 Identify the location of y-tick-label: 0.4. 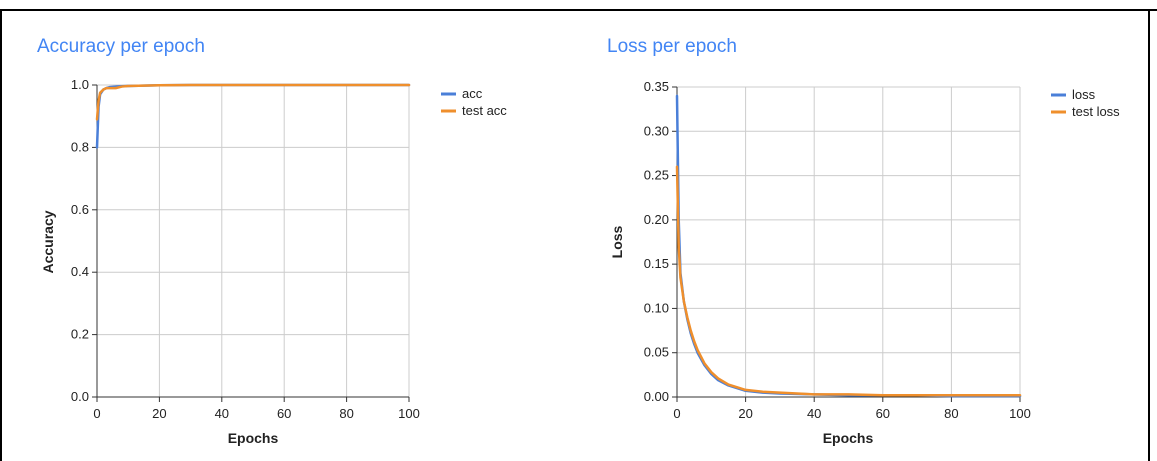
(80, 271).